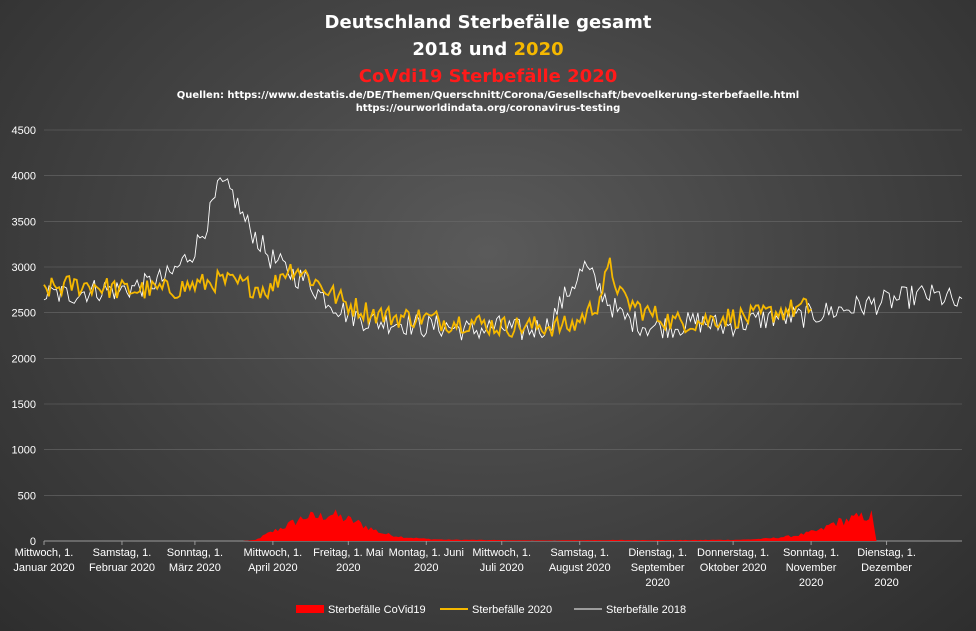 This screenshot has width=976, height=631. What do you see at coordinates (811, 568) in the screenshot?
I see `x-tick-label: Sonntag, 1. November 2020` at bounding box center [811, 568].